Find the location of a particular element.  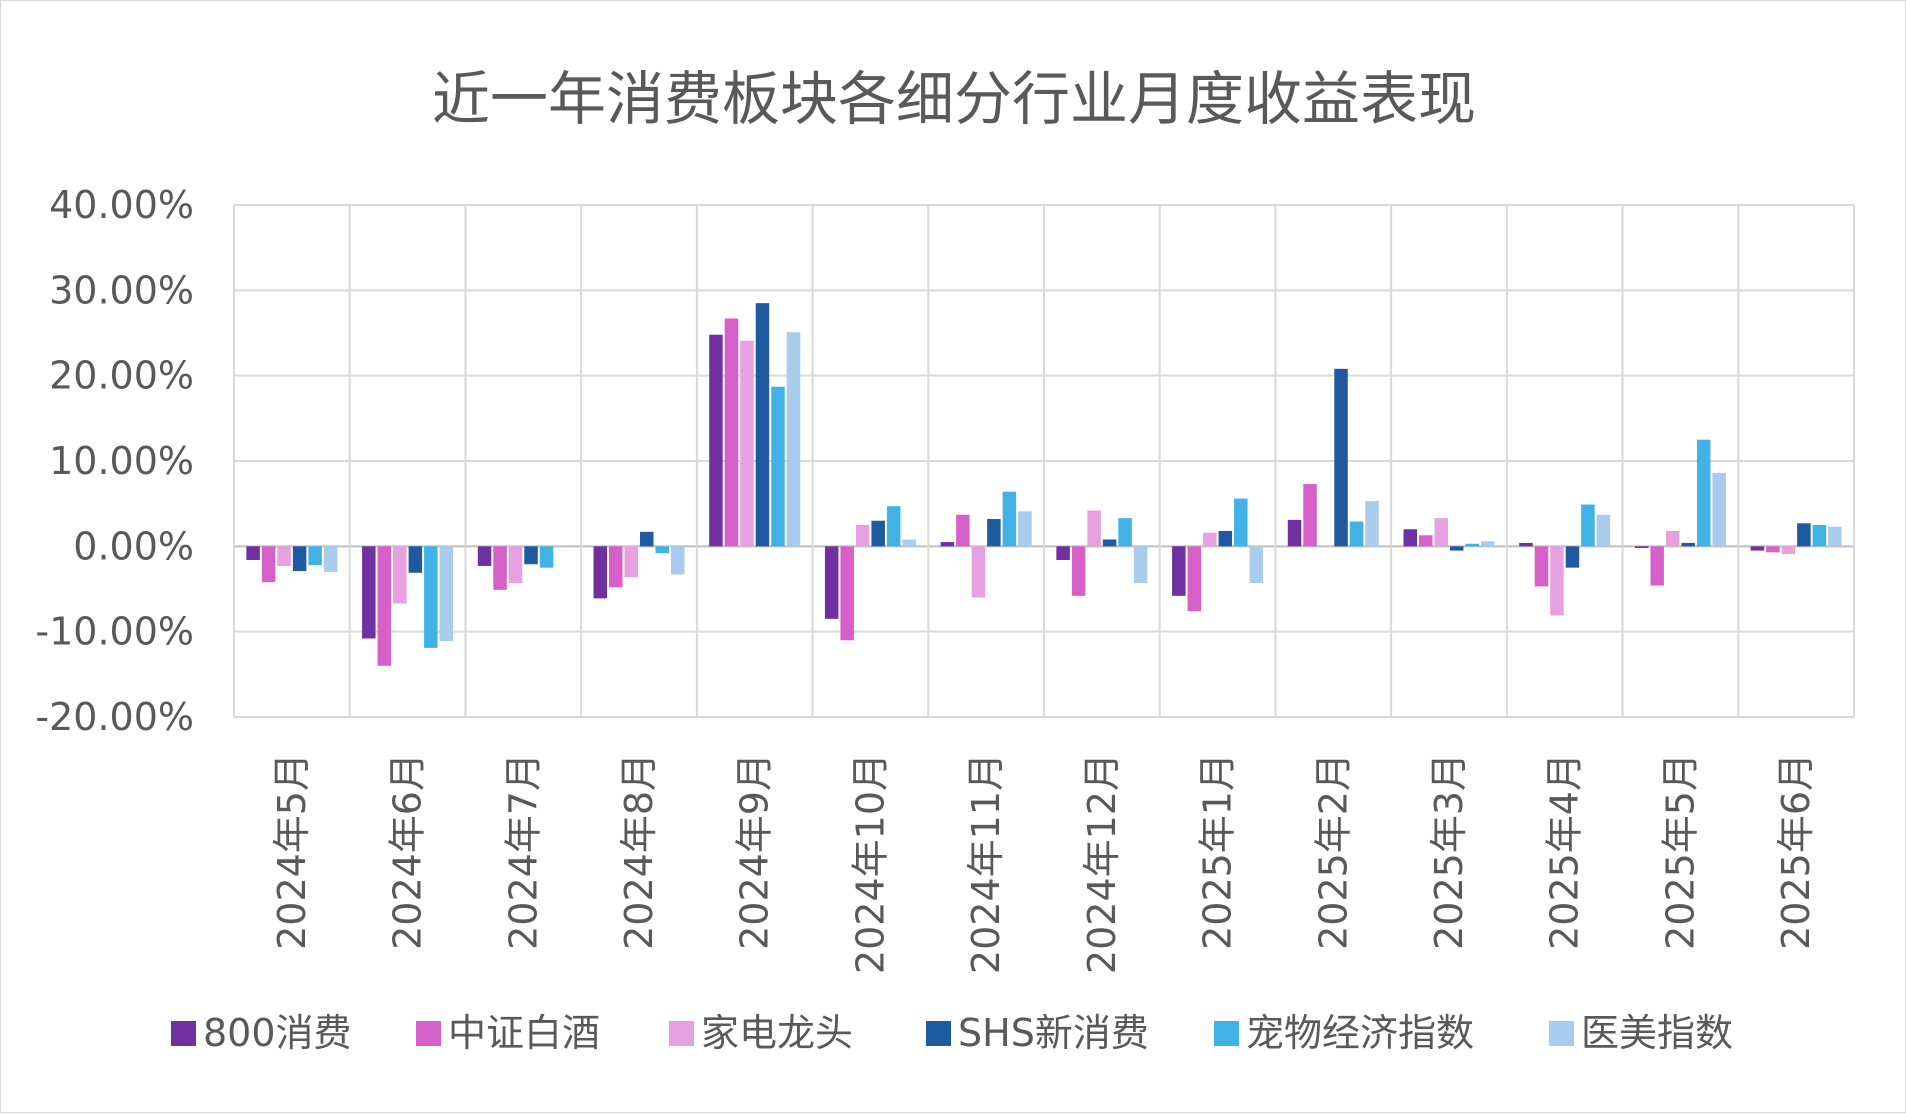

x-tick-label: 2024年10月 is located at coordinates (870, 863).